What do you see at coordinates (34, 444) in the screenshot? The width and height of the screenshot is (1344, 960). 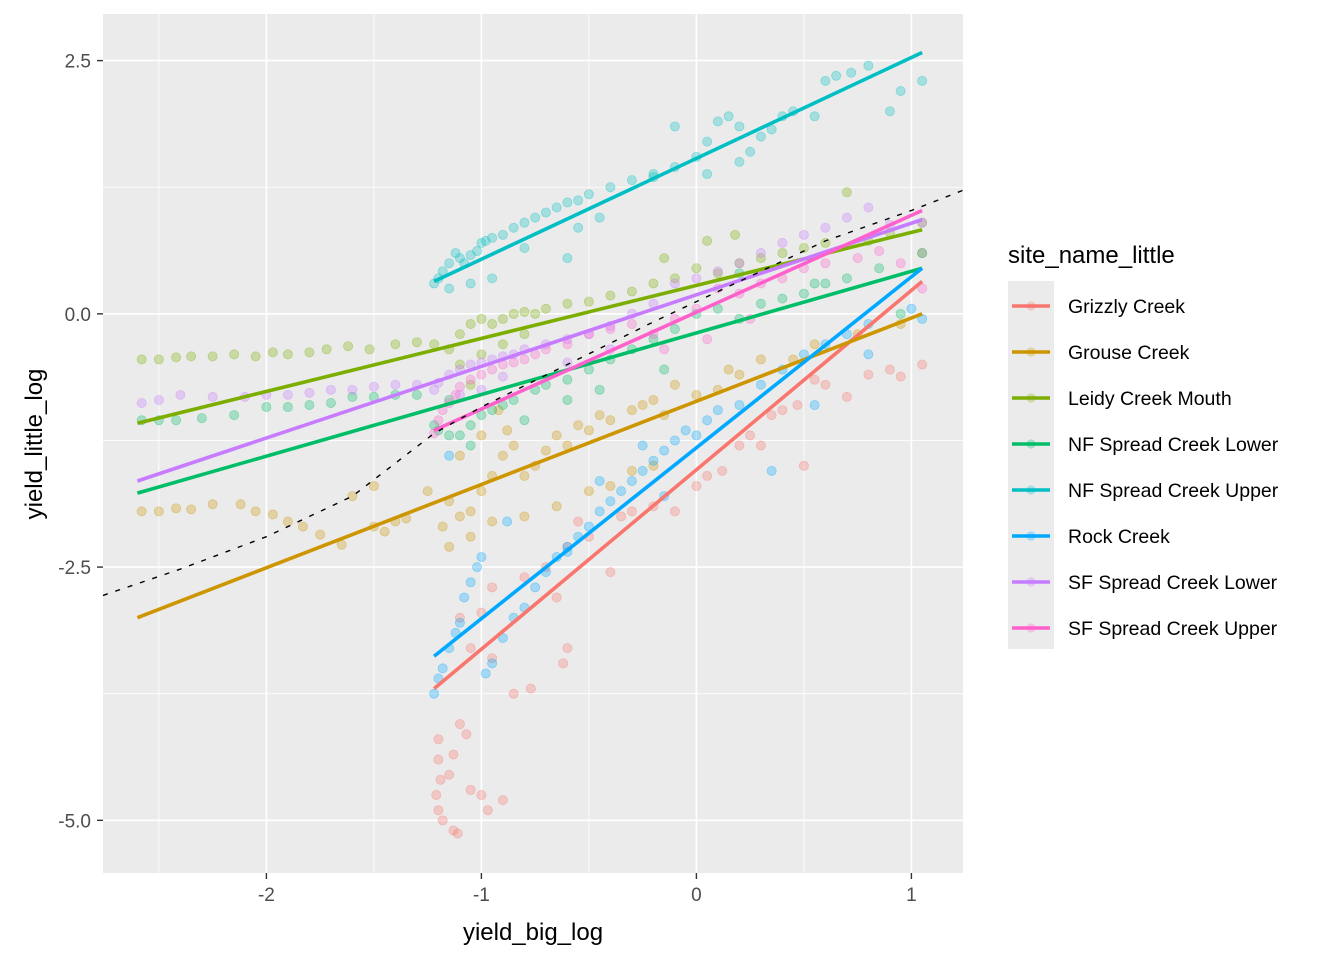 I see `y-axis-title: yield_little_log` at bounding box center [34, 444].